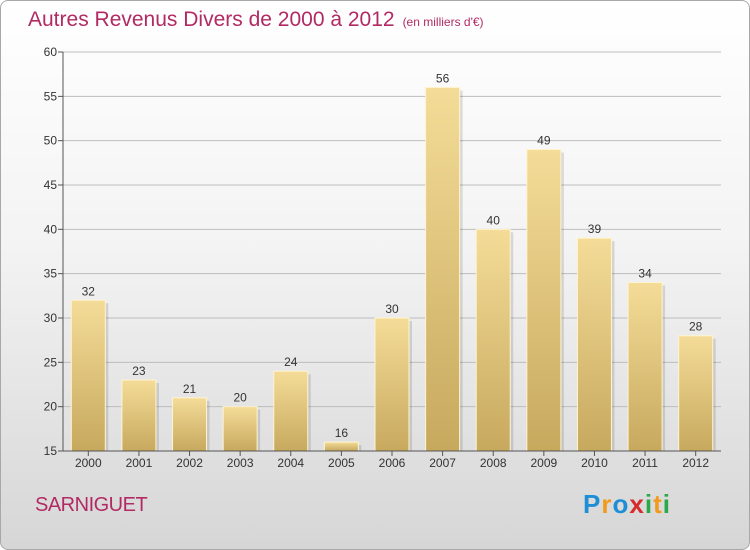 This screenshot has height=550, width=750. What do you see at coordinates (51, 141) in the screenshot?
I see `y-tick-label: 50` at bounding box center [51, 141].